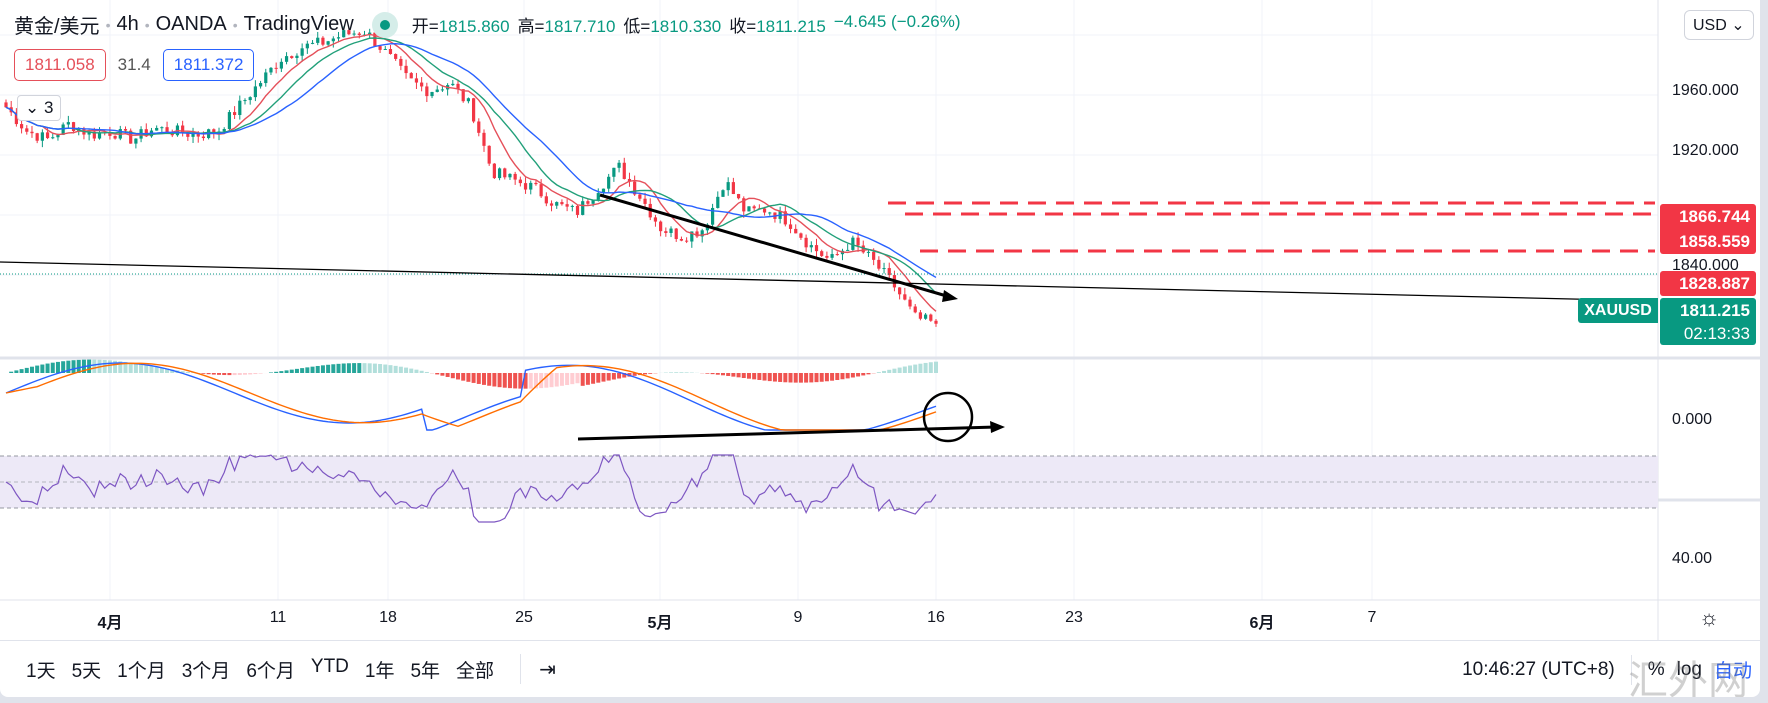  I want to click on chevron-down-icon: ⌄, so click(1738, 25).